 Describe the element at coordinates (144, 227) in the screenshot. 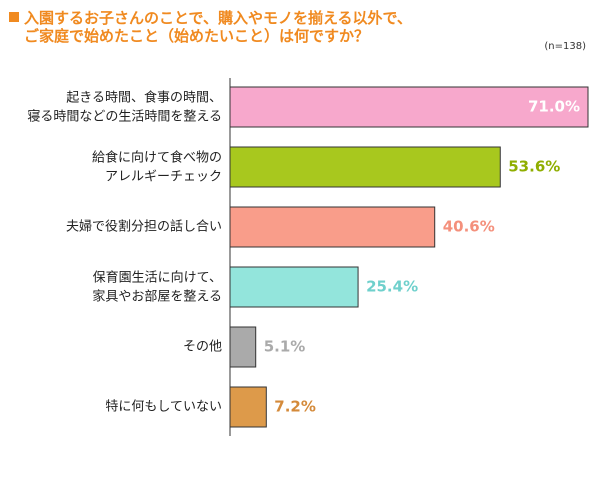

I see `category-label: 夫婦で役割分担の話し合い` at that location.